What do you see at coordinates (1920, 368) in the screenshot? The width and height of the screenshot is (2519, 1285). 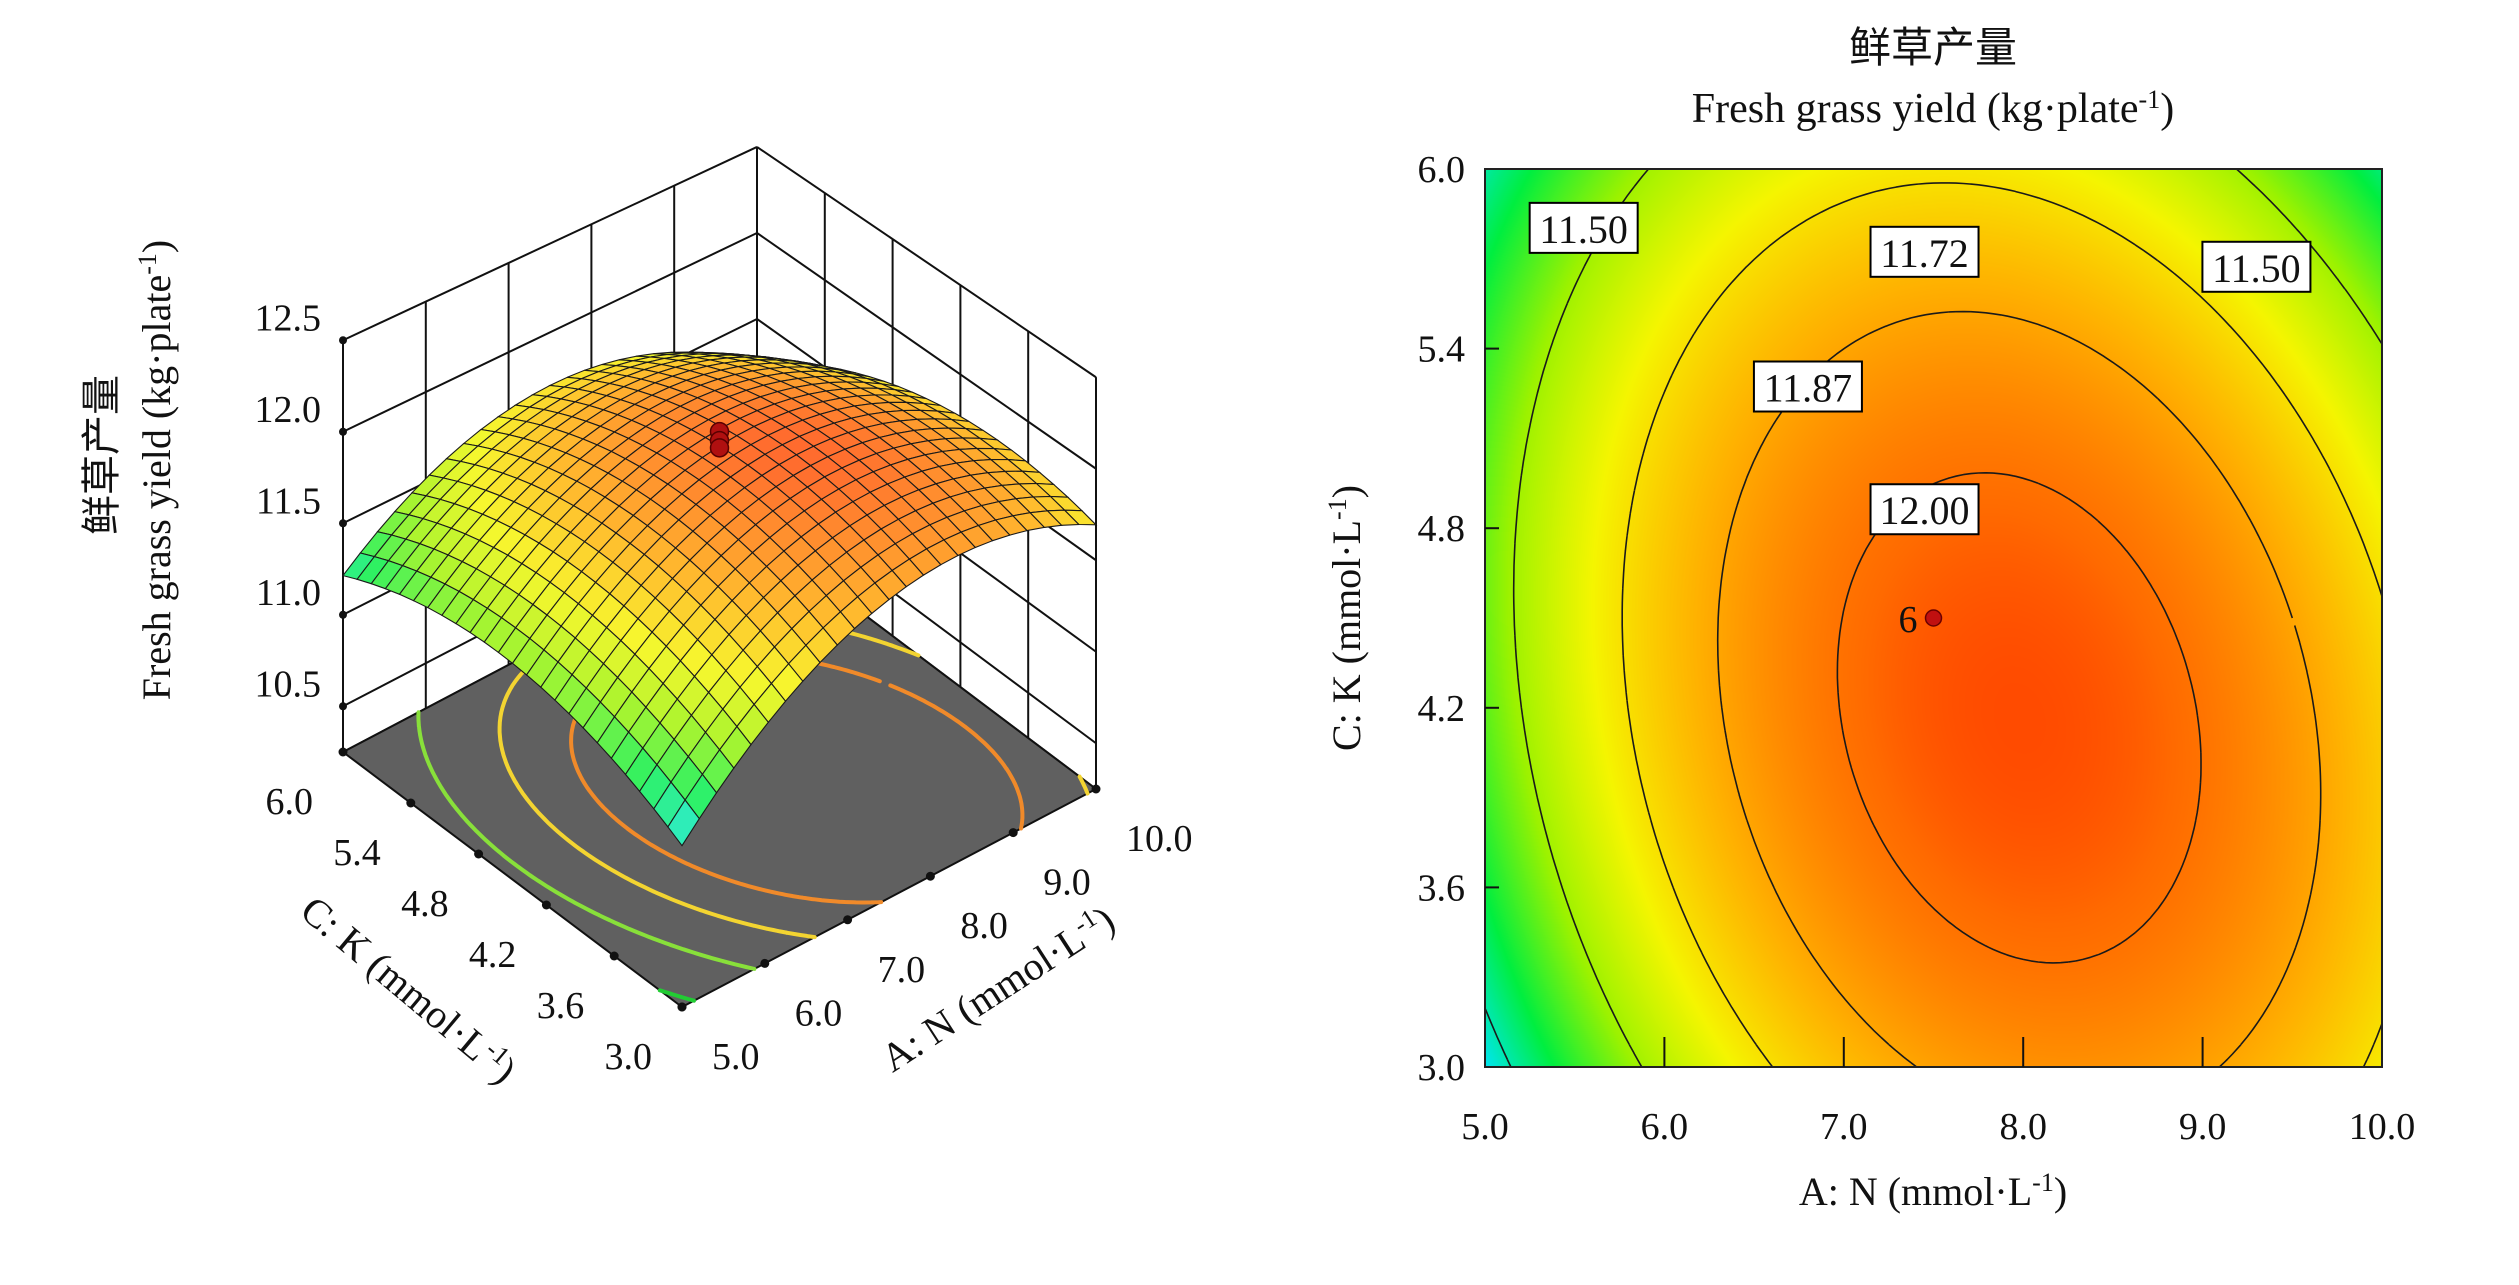 I see `contour-labels: 11.50 11.72 11.50 11.87 12.00` at bounding box center [1920, 368].